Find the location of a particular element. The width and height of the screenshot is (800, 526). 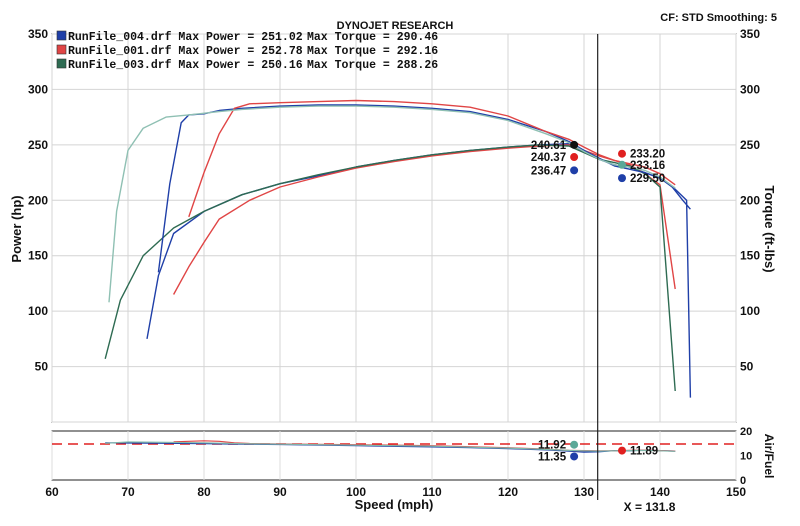

legend-torque-label: Max Torque = 288.26 is located at coordinates (372, 65).